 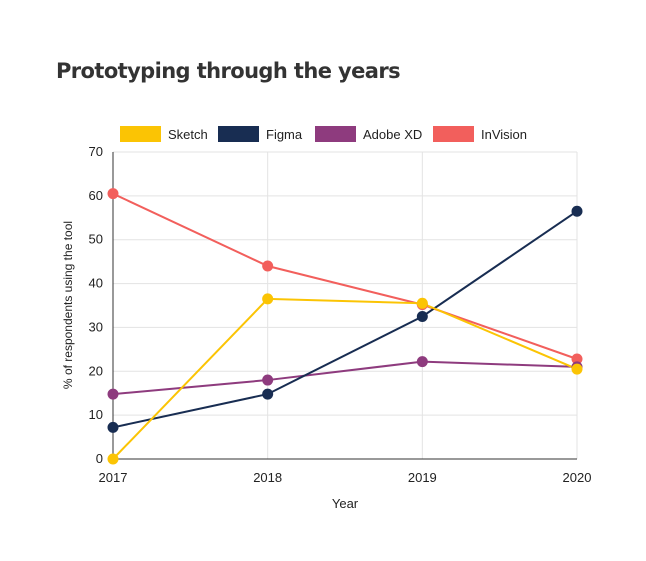 I want to click on data-point-sketch-2019, so click(x=422, y=303).